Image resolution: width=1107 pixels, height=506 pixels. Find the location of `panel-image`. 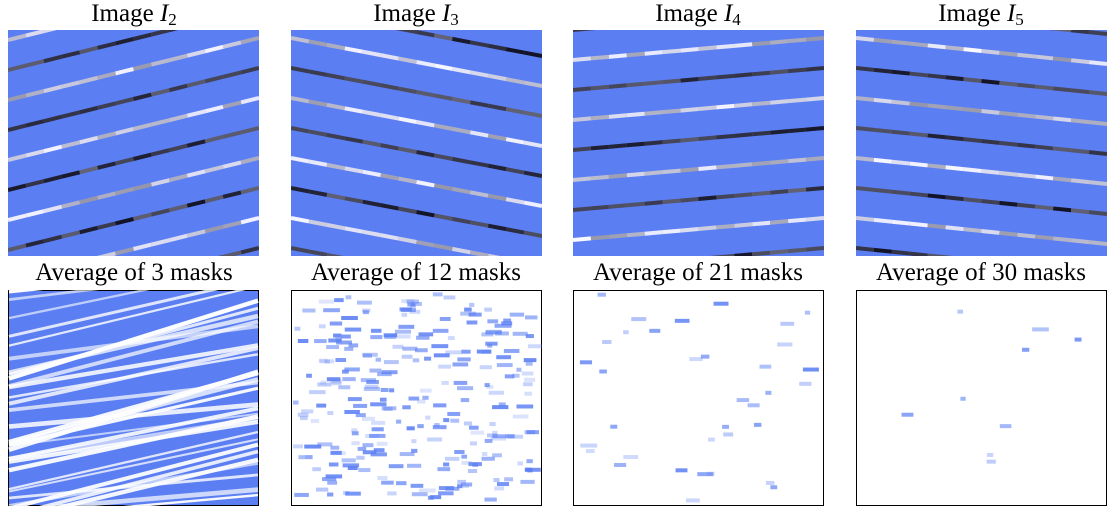

panel-image is located at coordinates (698, 398).